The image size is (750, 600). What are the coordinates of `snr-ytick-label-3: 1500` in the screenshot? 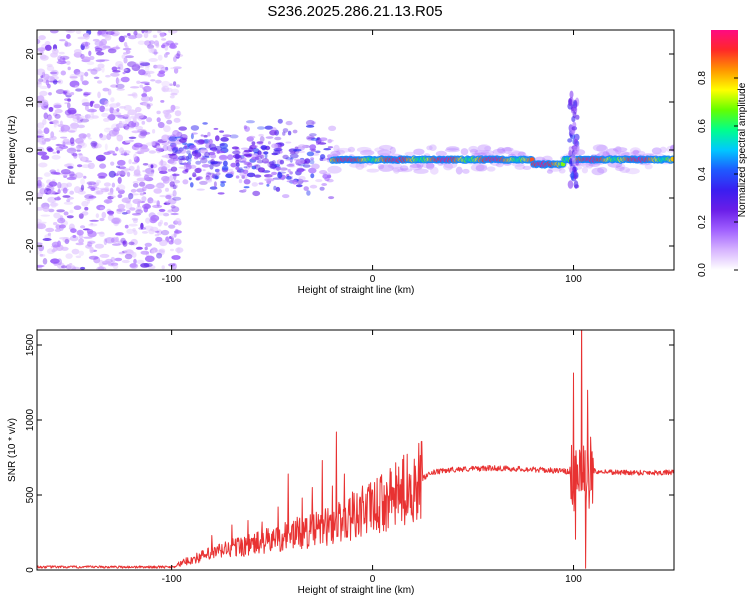 It's located at (30, 344).